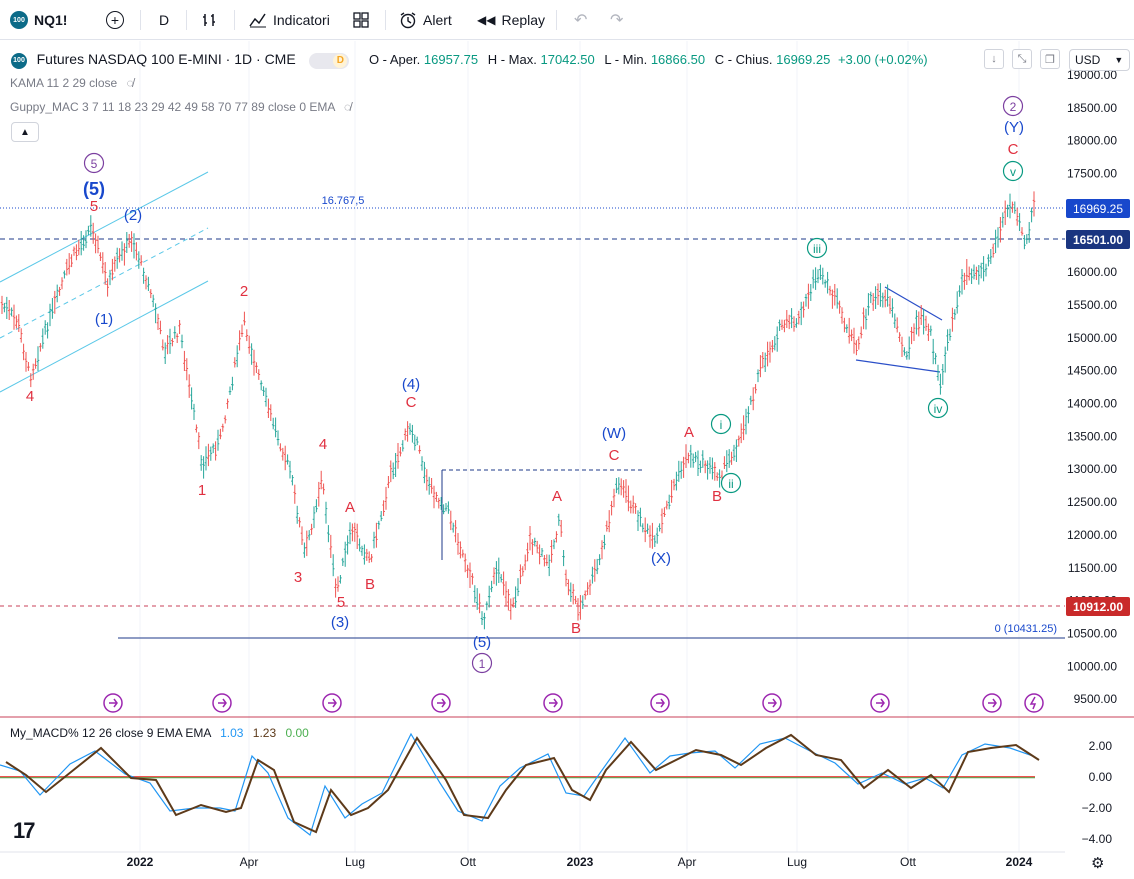  What do you see at coordinates (437, 20) in the screenshot?
I see `alert-label: Alert` at bounding box center [437, 20].